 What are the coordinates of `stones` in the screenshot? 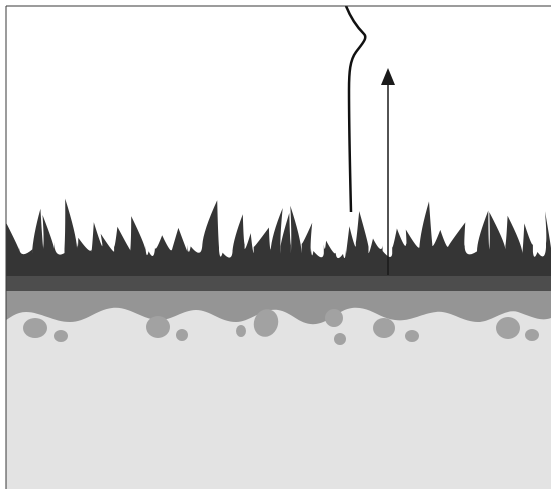 It's located at (281, 327).